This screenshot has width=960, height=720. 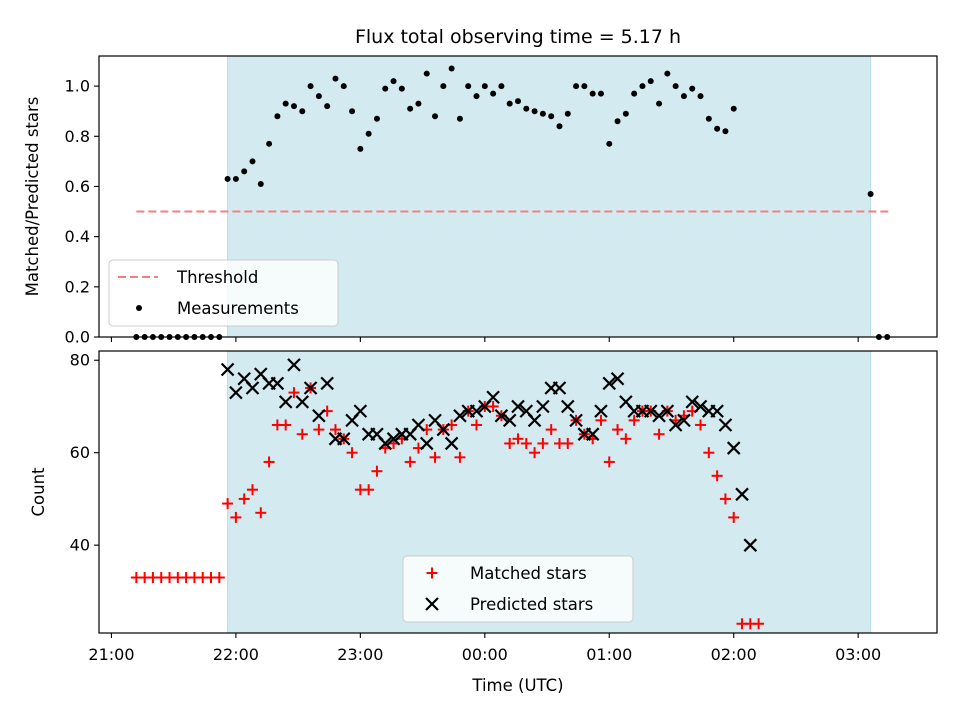 What do you see at coordinates (734, 654) in the screenshot?
I see `x-tick-label: 02:00` at bounding box center [734, 654].